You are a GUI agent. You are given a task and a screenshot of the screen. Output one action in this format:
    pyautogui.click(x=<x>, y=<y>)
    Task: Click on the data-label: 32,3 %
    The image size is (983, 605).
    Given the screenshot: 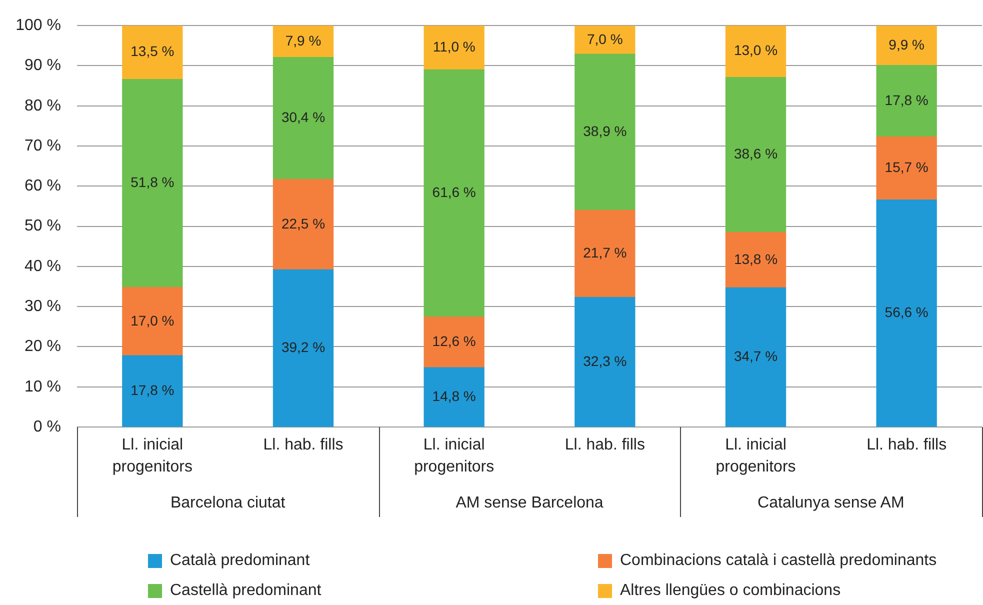 What is the action you would take?
    pyautogui.click(x=605, y=360)
    